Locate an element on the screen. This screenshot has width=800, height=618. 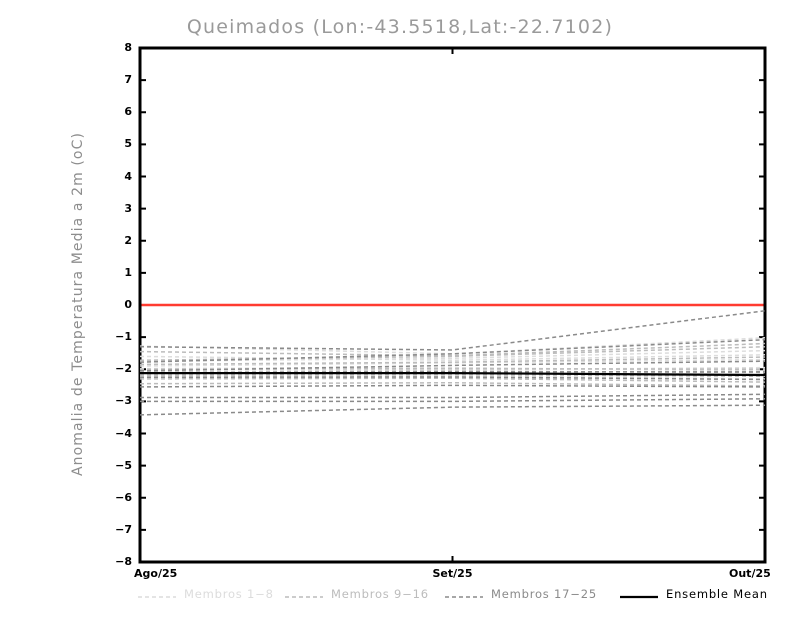
y-tick-label: 0 is located at coordinates (128, 304).